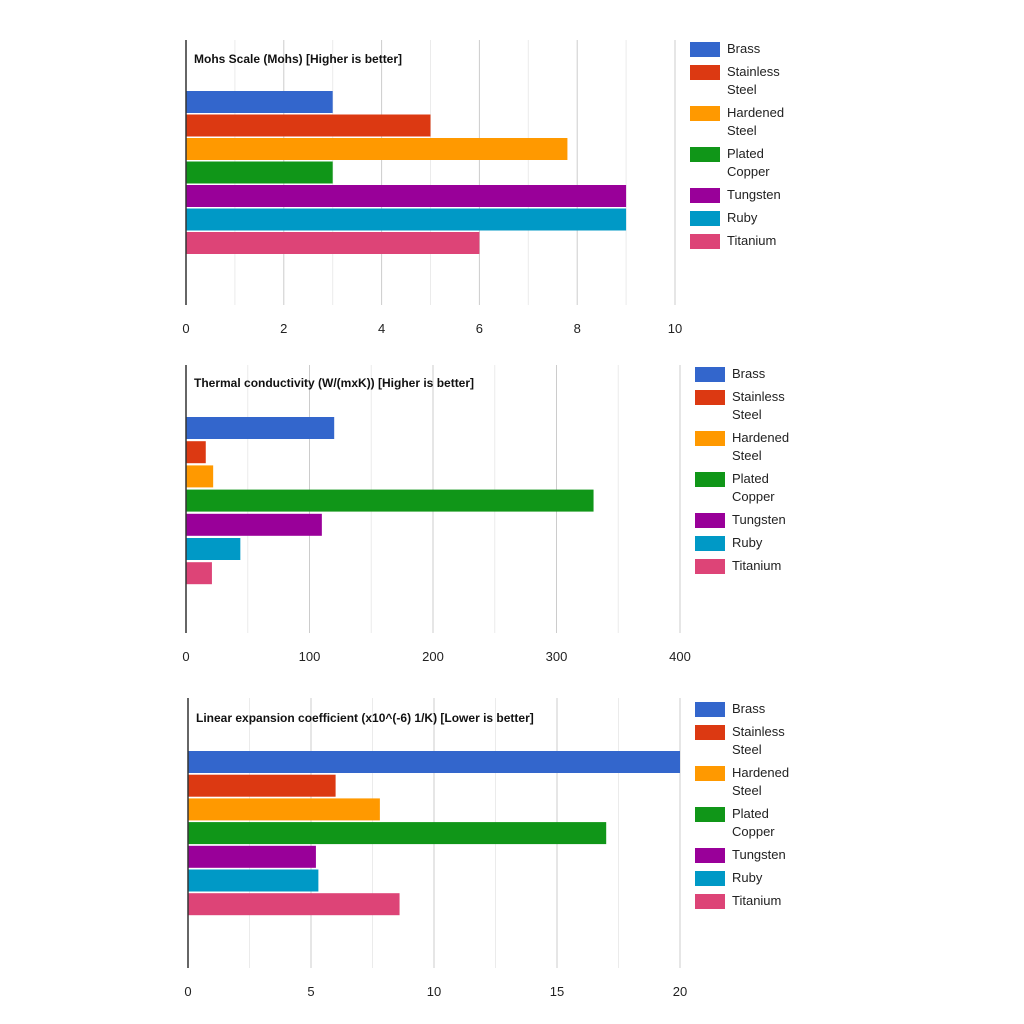 This screenshot has height=1024, width=1024. What do you see at coordinates (675, 328) in the screenshot?
I see `x-tick-label: 10` at bounding box center [675, 328].